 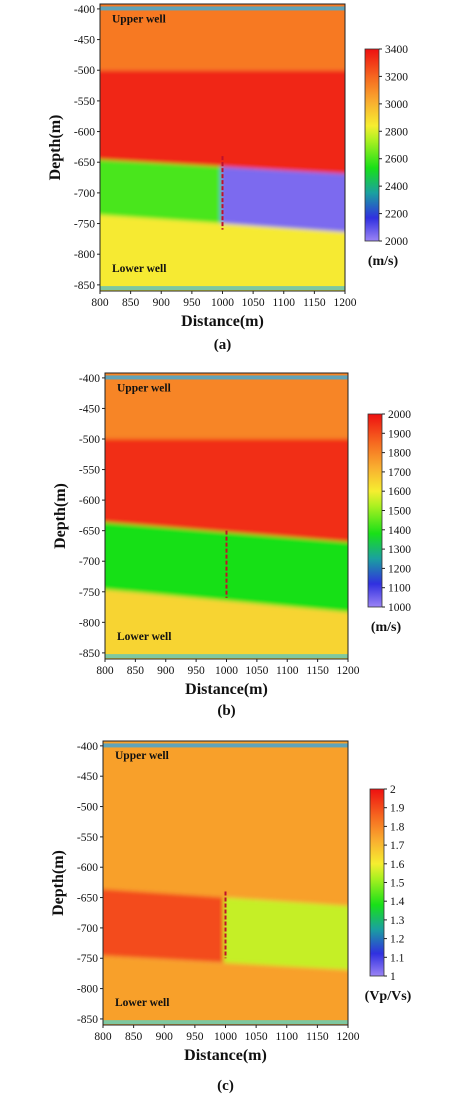 I want to click on colorbar-tick-label: 3200, so click(x=396, y=77).